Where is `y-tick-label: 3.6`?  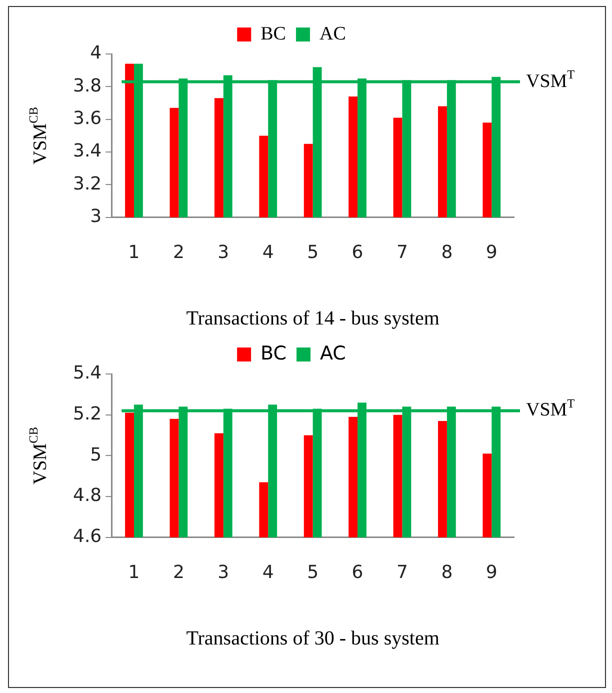 y-tick-label: 3.6 is located at coordinates (87, 119).